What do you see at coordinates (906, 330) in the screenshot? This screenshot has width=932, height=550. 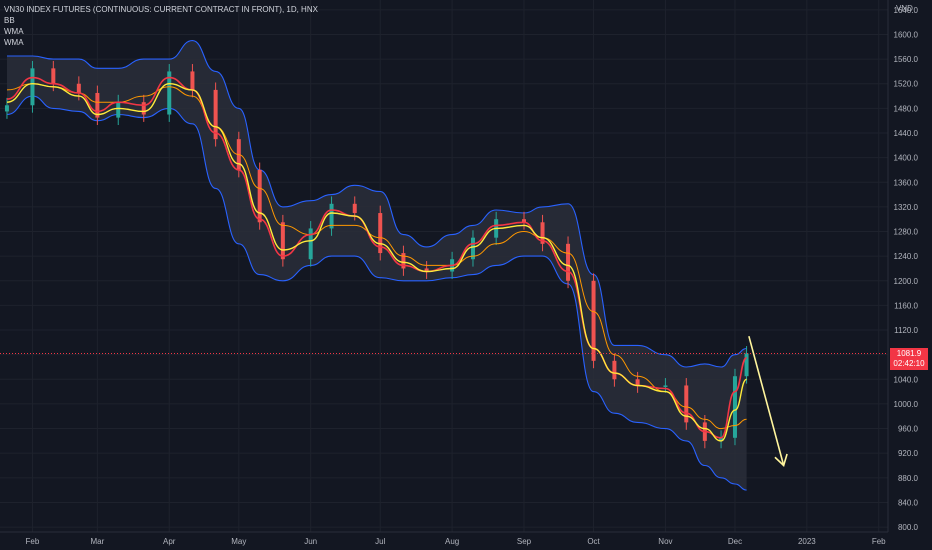 I see `y-tick-label: 1120.0` at bounding box center [906, 330].